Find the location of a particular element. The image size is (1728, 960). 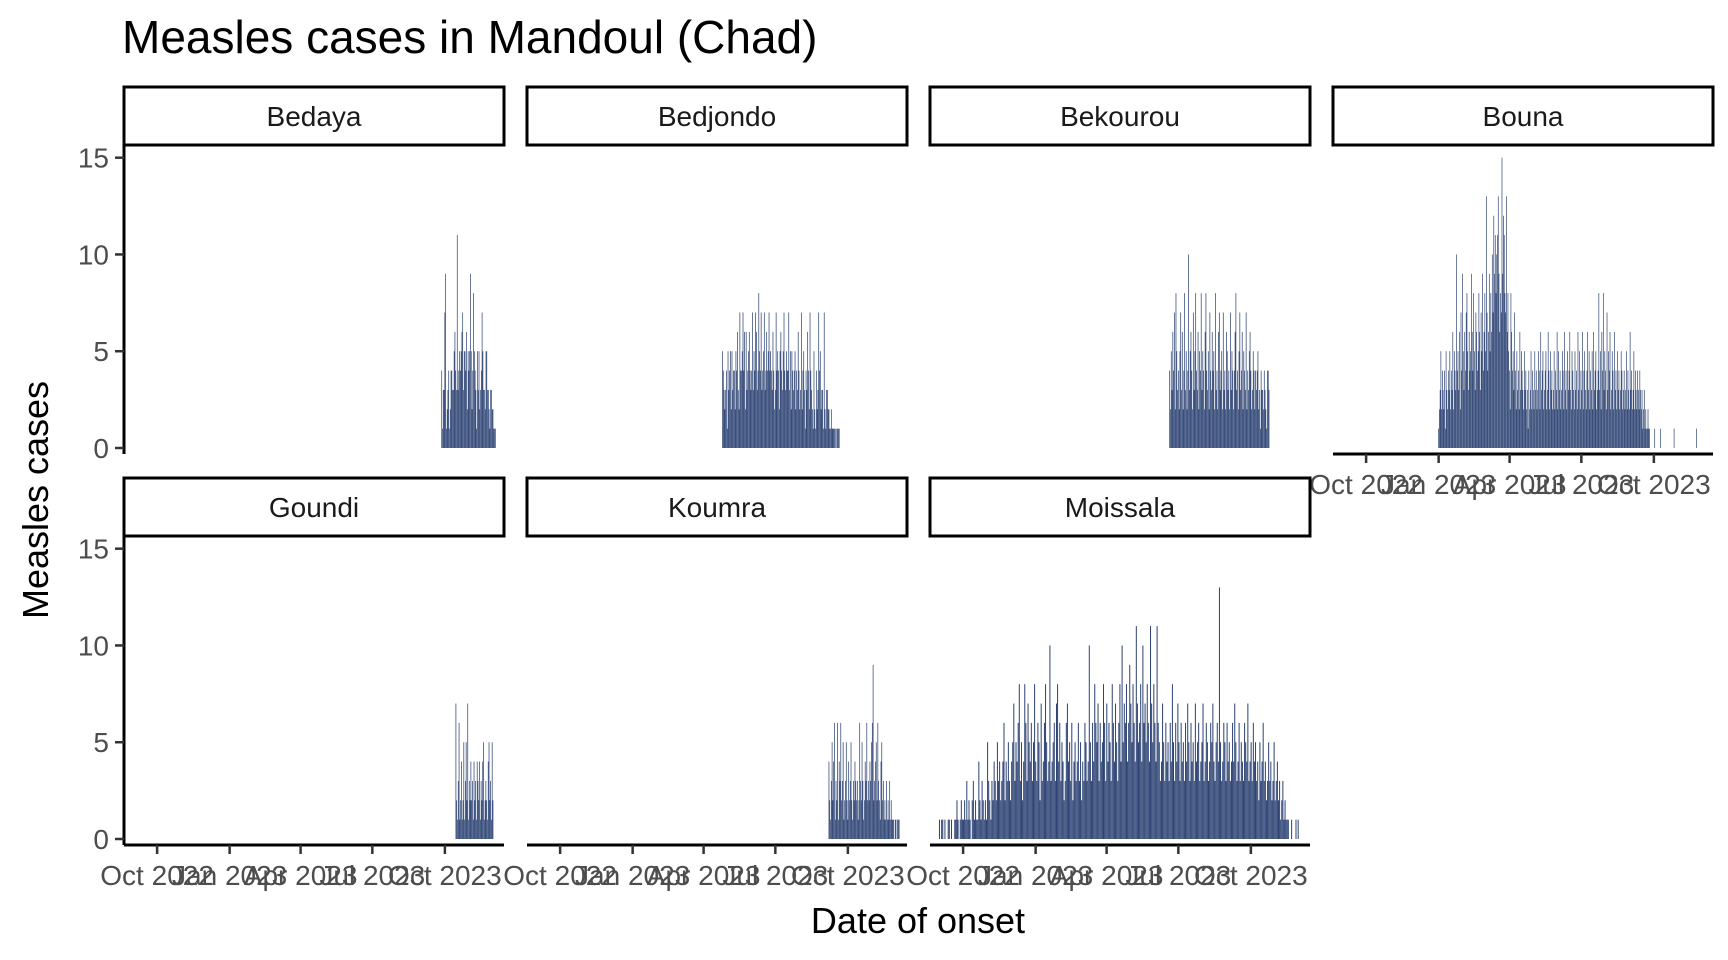

x-tick-label: Oct 2023 is located at coordinates (445, 875).